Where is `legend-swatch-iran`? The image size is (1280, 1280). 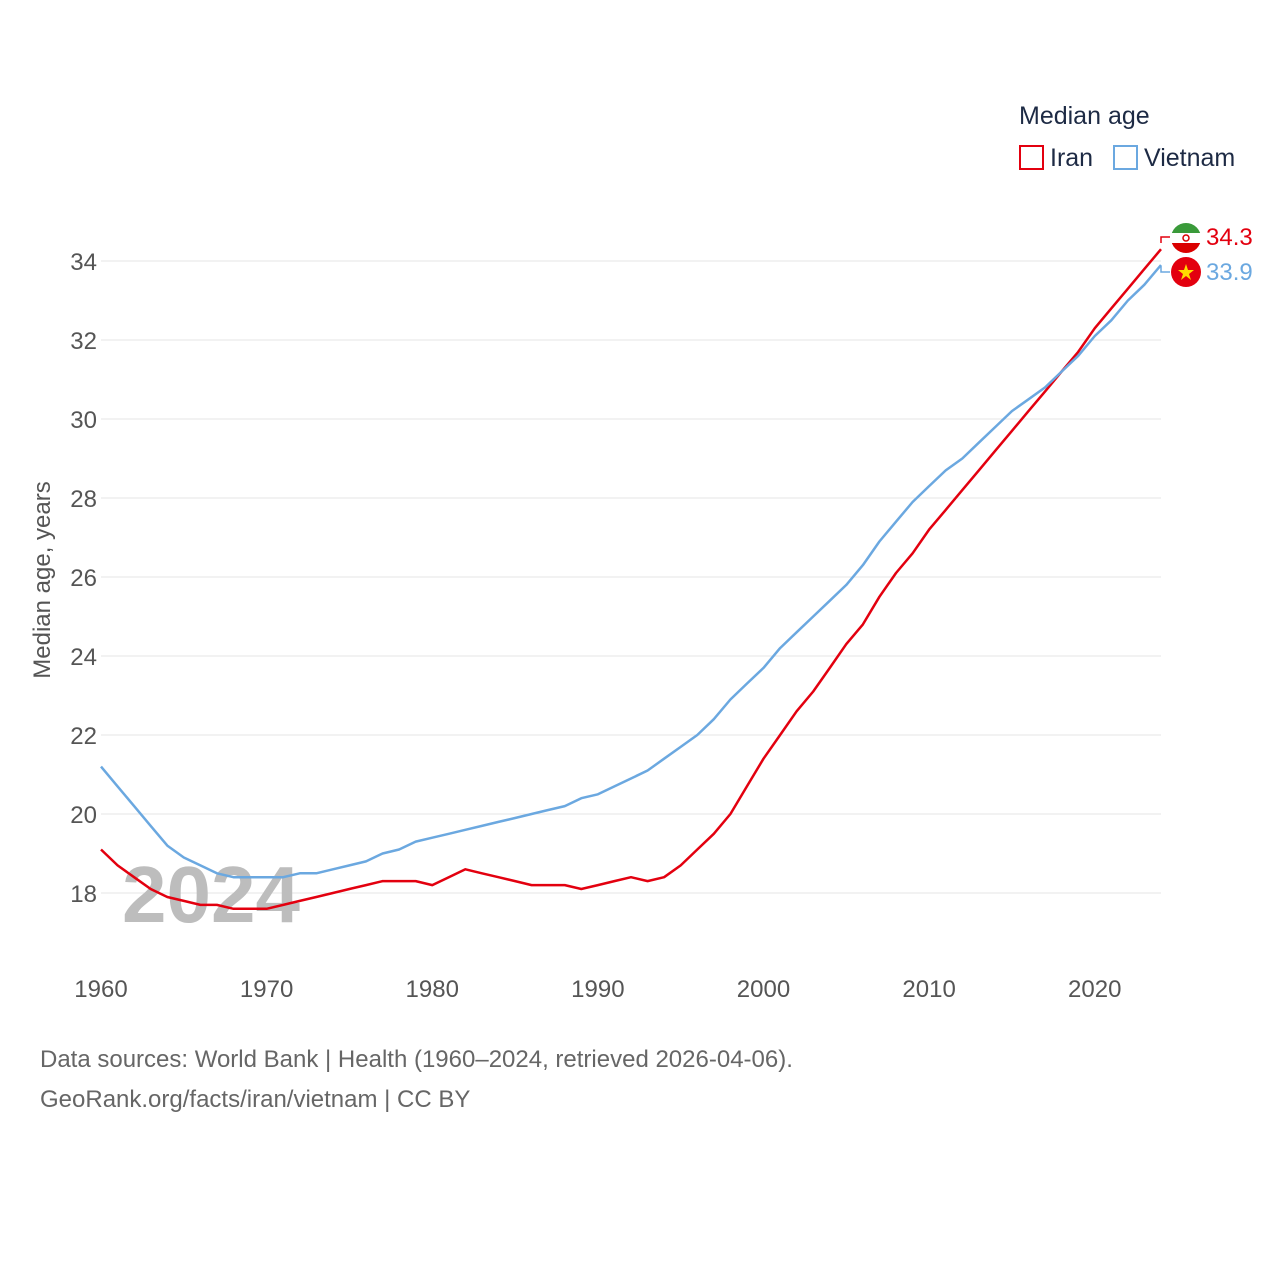 legend-swatch-iran is located at coordinates (1031, 157).